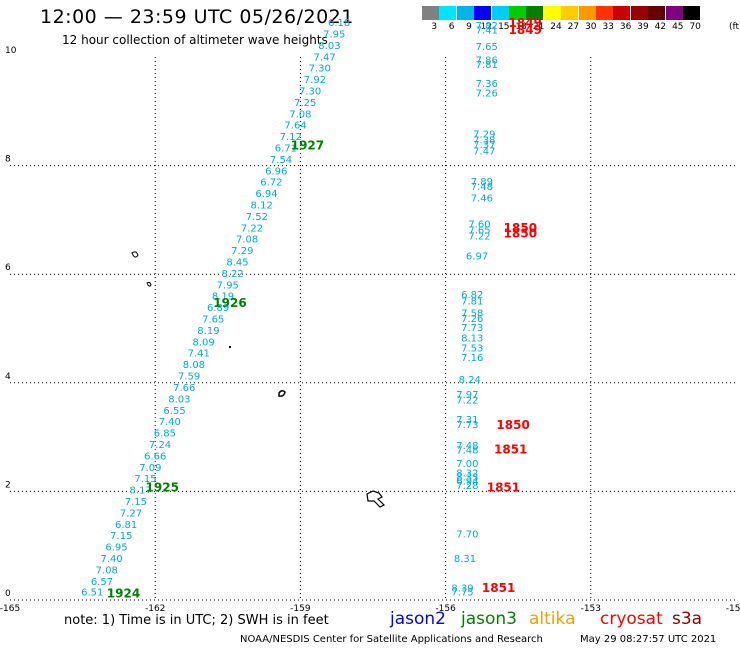 This screenshot has width=740, height=650. I want to click on wave-height-label: 8.12, so click(262, 205).